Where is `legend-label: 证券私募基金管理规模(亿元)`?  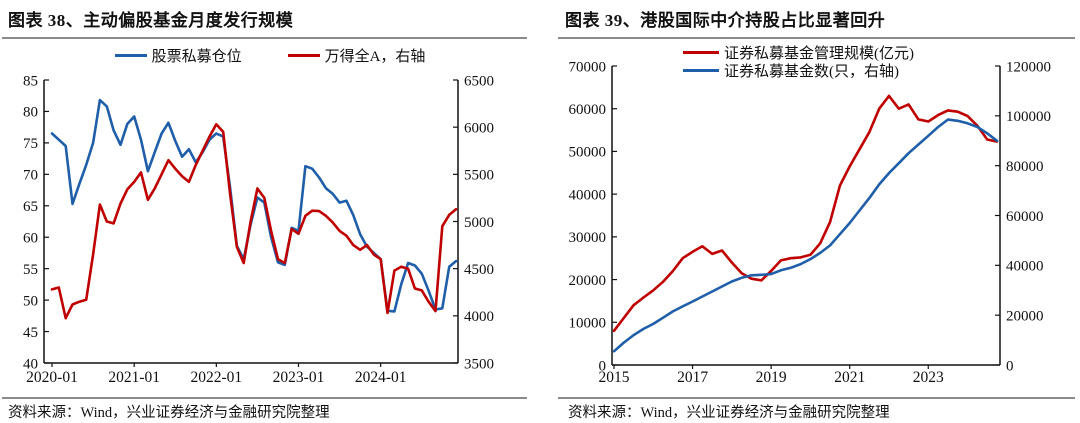
legend-label: 证券私募基金管理规模(亿元) is located at coordinates (819, 54).